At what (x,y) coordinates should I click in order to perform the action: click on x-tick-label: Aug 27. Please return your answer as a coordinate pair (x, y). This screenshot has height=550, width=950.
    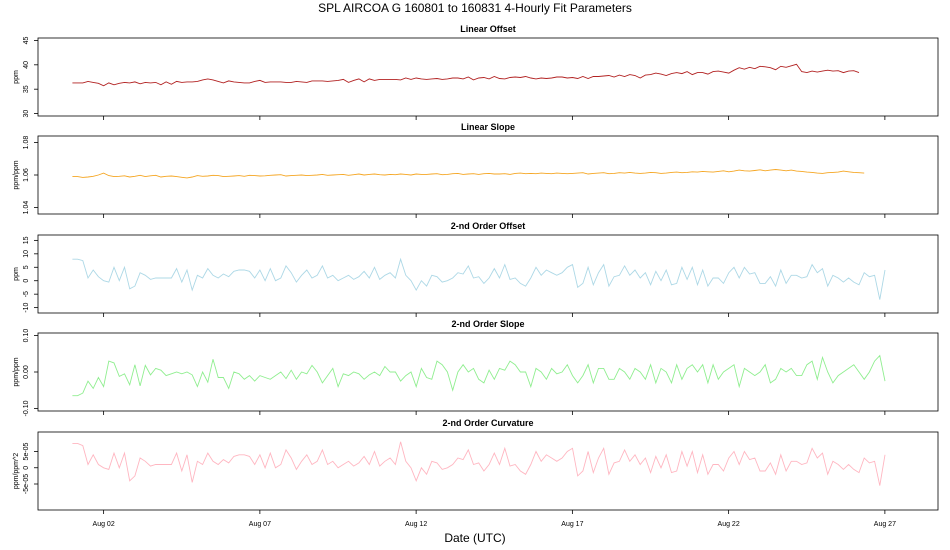
    Looking at the image, I should click on (885, 524).